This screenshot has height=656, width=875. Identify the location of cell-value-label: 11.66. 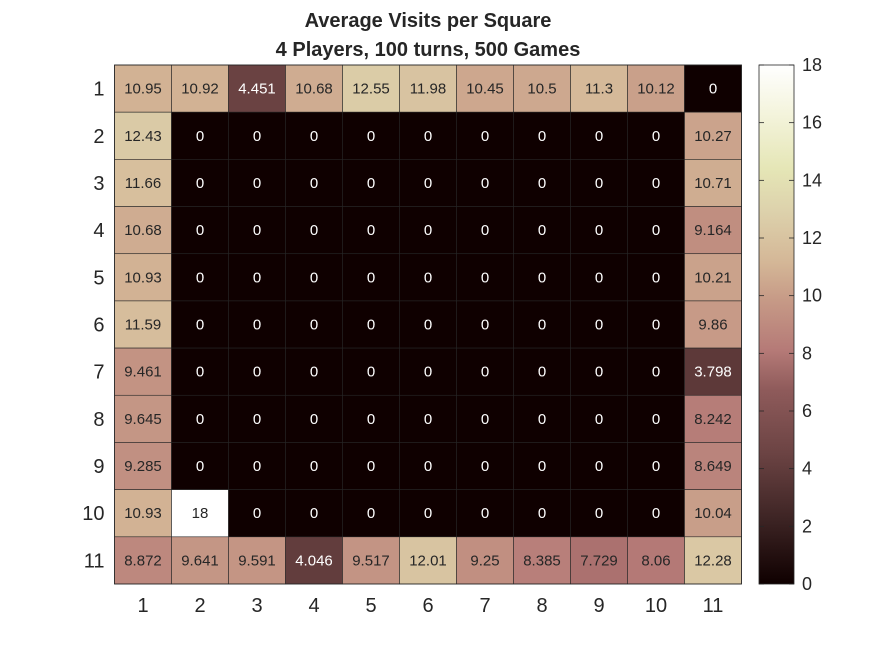
(143, 183).